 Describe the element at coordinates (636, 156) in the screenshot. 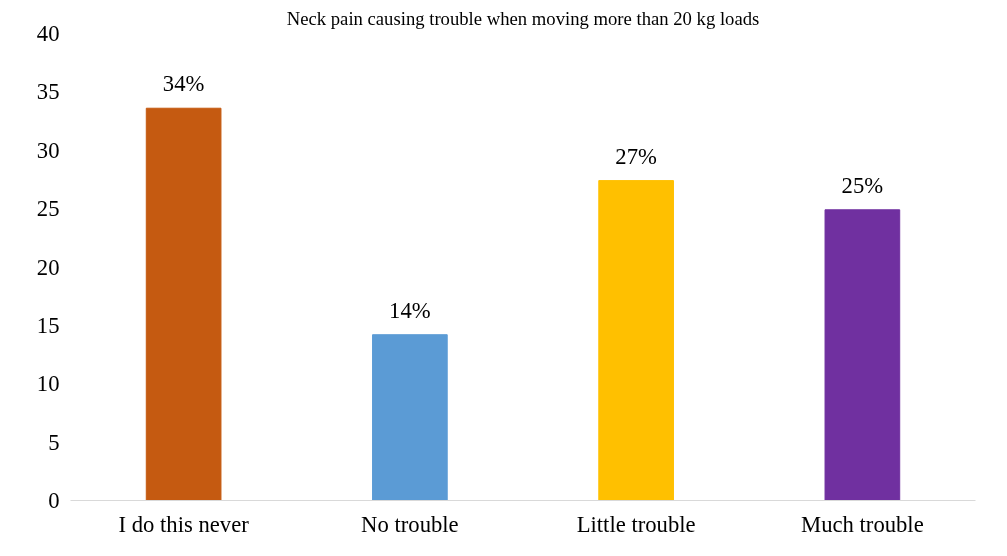

I see `data-label: 27%` at that location.